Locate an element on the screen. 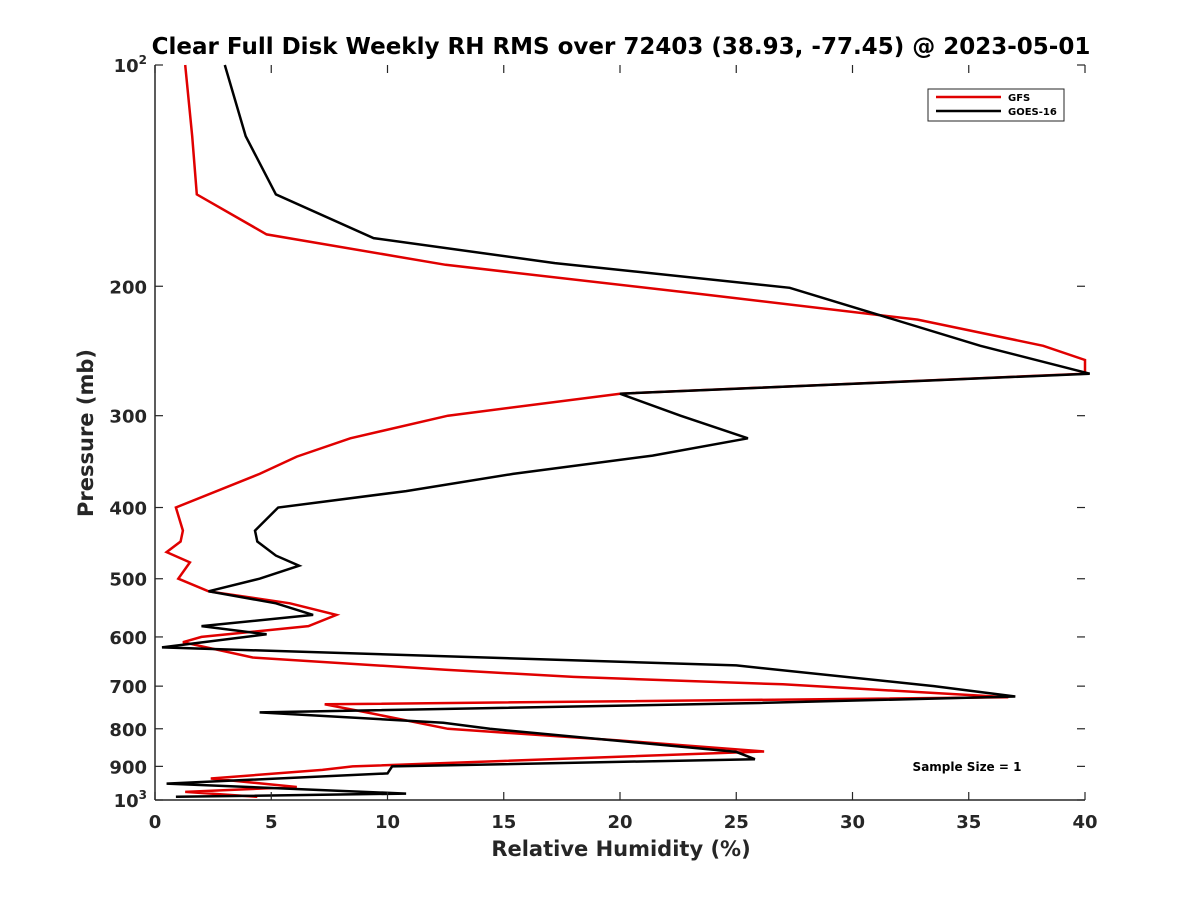 The height and width of the screenshot is (900, 1200). y-tick-label: 10³ is located at coordinates (130, 800).